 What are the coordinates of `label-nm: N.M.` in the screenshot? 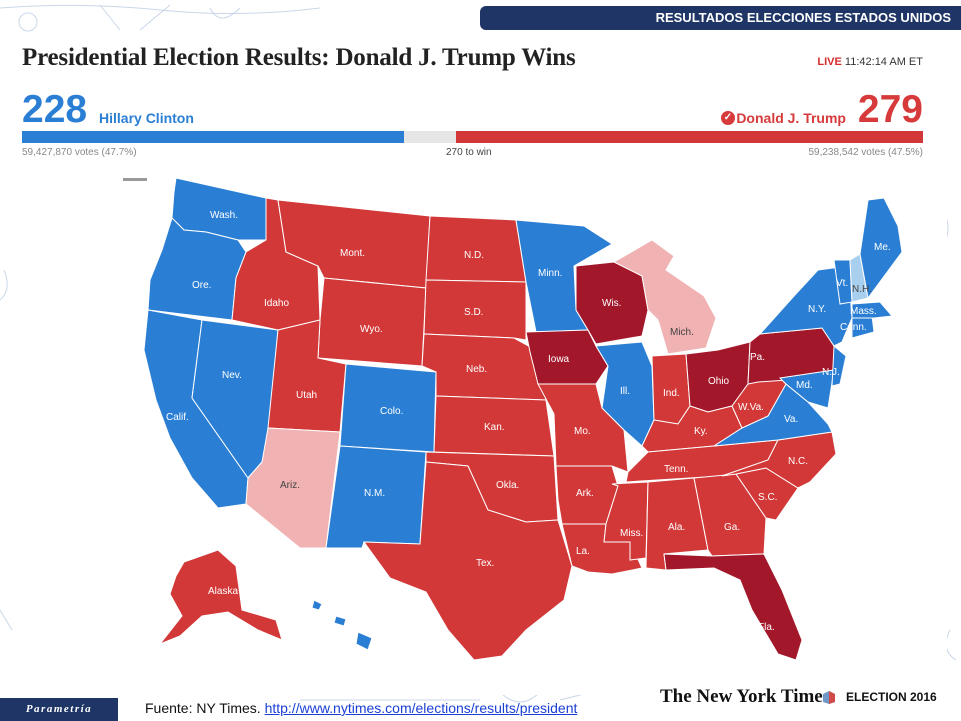 It's located at (374, 493).